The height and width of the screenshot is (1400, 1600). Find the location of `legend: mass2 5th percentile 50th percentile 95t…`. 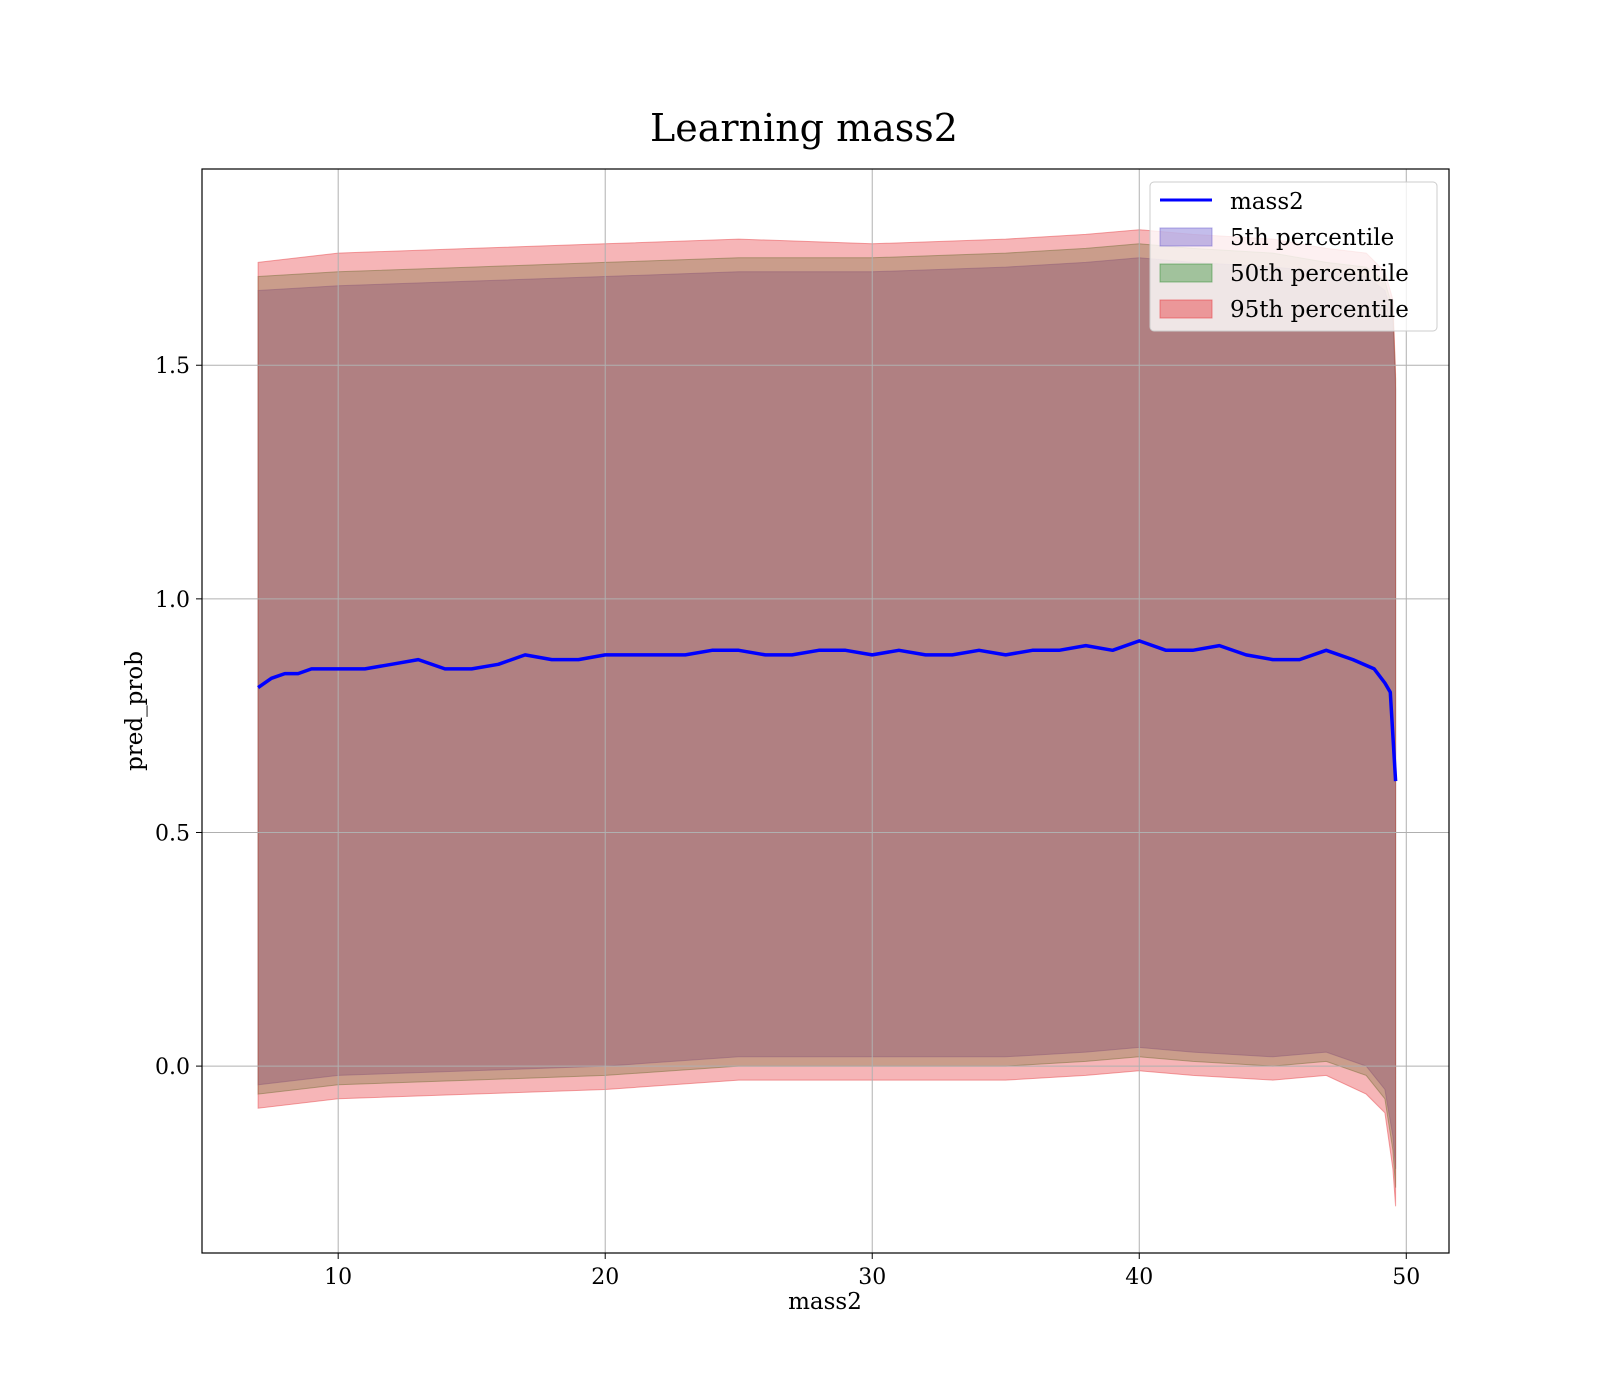

legend: mass2 5th percentile 50th percentile 95t… is located at coordinates (1293, 256).